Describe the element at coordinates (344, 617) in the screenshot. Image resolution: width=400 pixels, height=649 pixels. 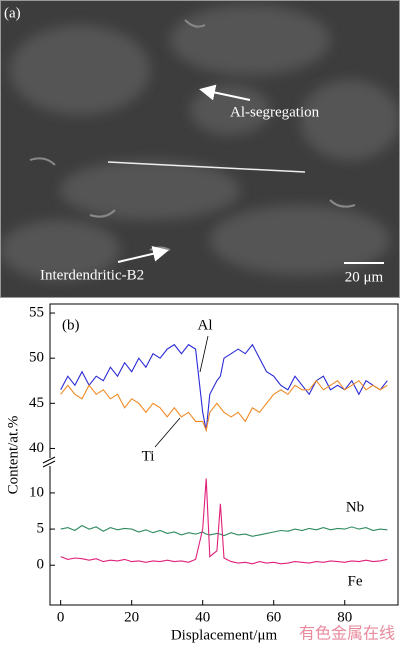
I see `x-tick-label: 80` at that location.